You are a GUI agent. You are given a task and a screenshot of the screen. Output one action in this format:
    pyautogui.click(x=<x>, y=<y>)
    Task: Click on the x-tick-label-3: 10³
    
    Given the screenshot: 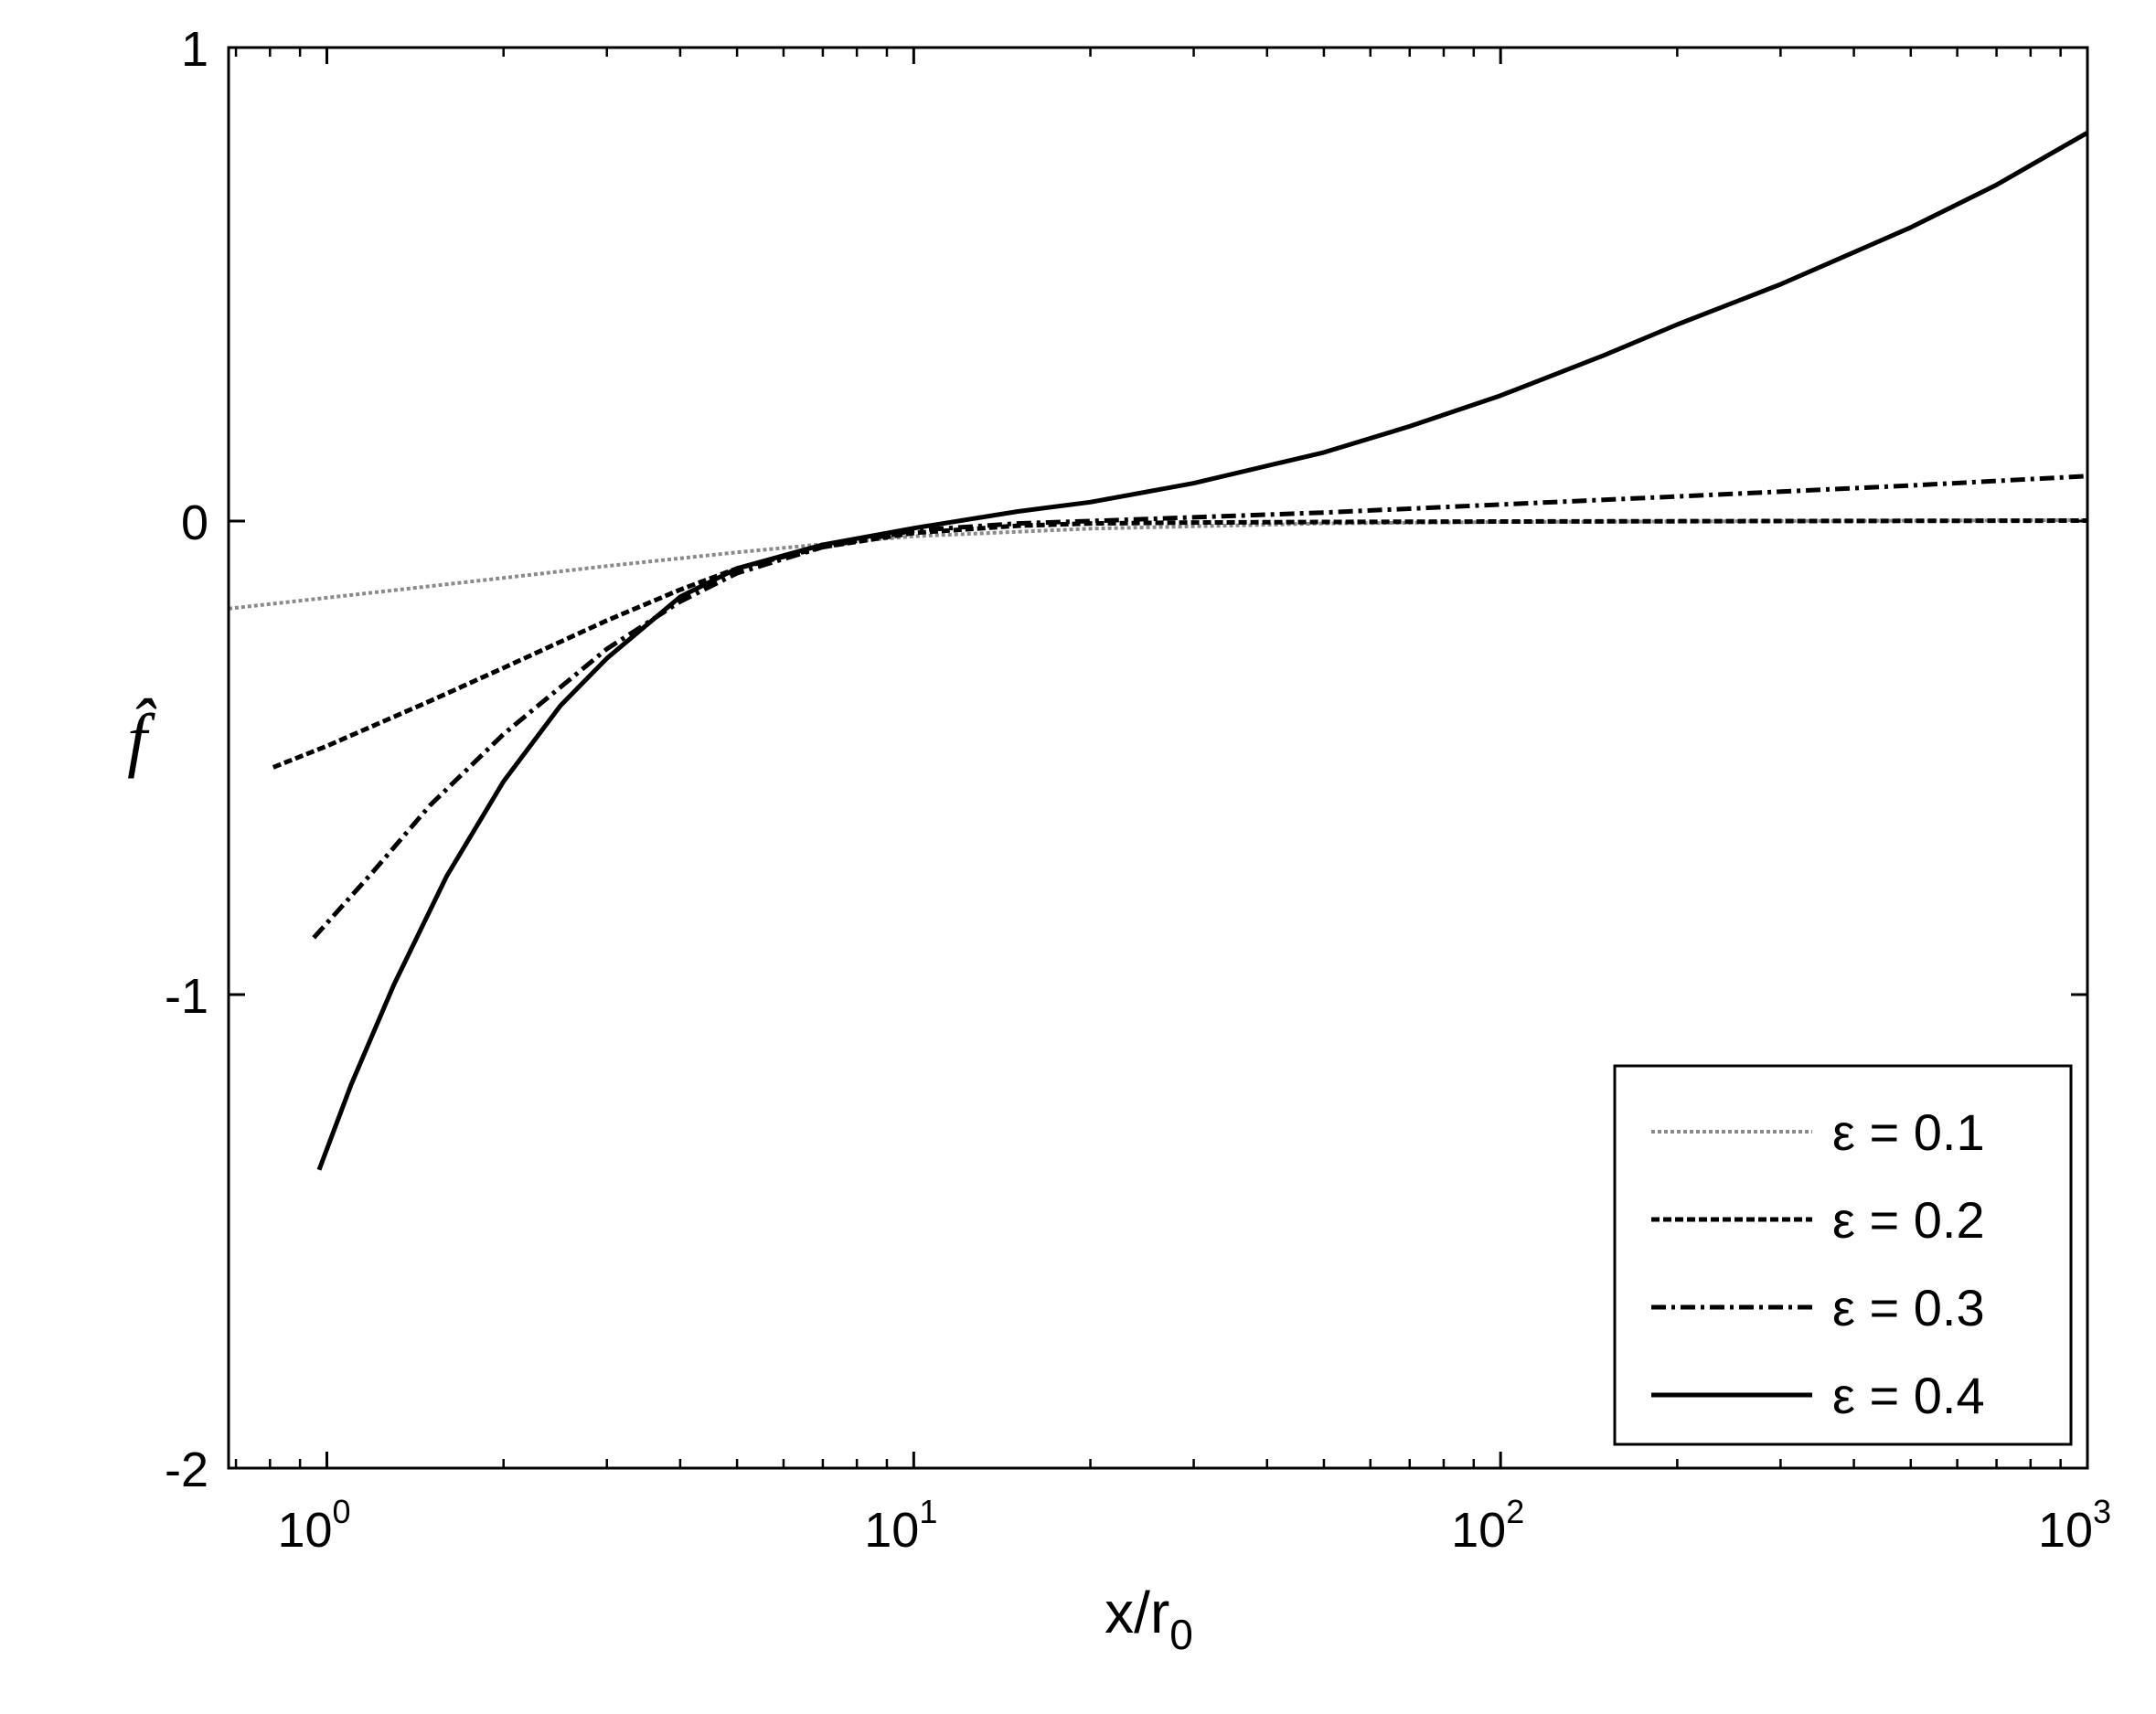 What is the action you would take?
    pyautogui.click(x=2074, y=1525)
    